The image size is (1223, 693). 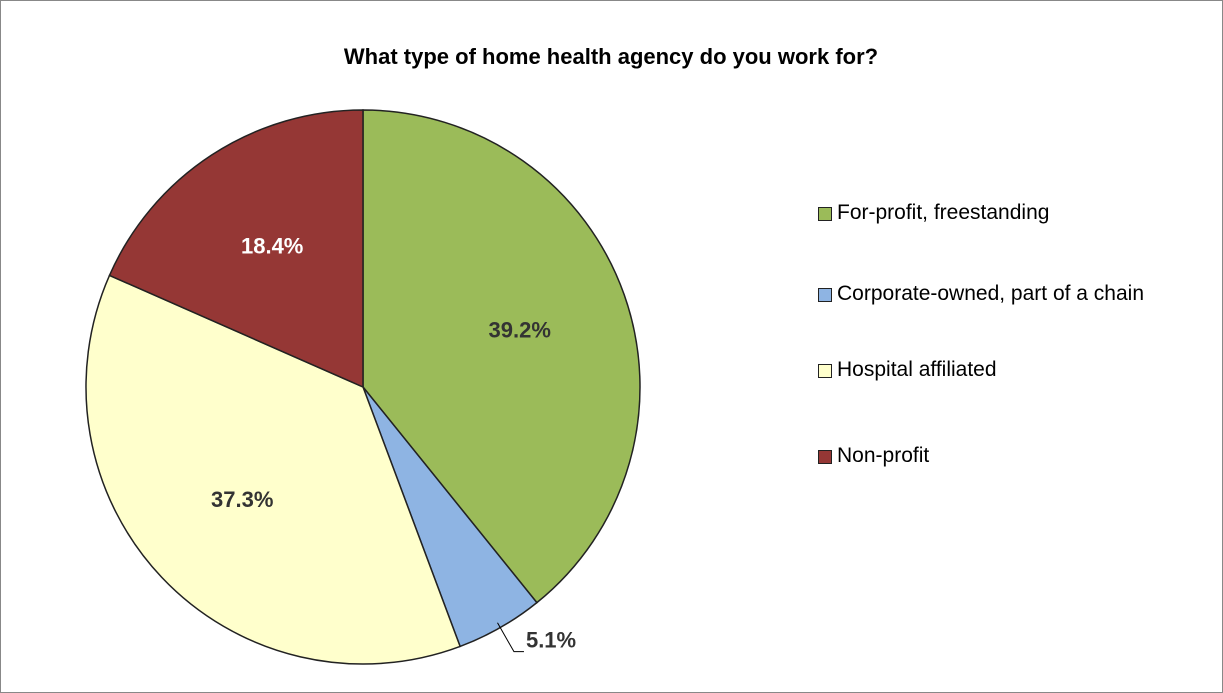 I want to click on legend-entry: For-profit, freestanding, so click(x=988, y=213).